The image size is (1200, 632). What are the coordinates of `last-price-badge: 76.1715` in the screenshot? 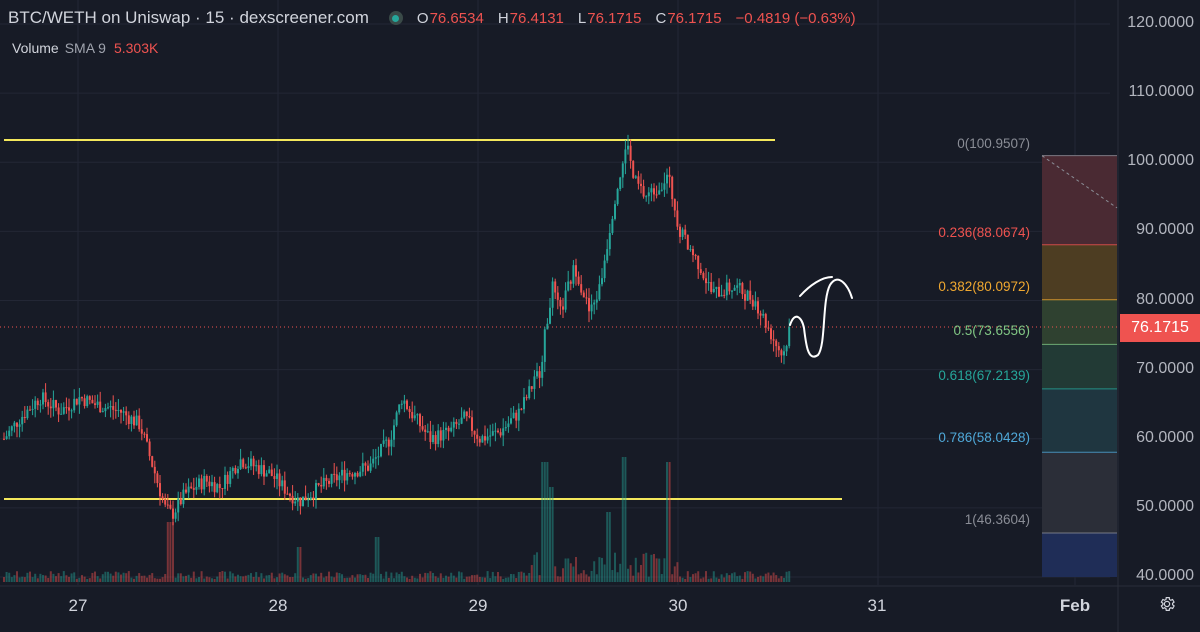 It's located at (1160, 328).